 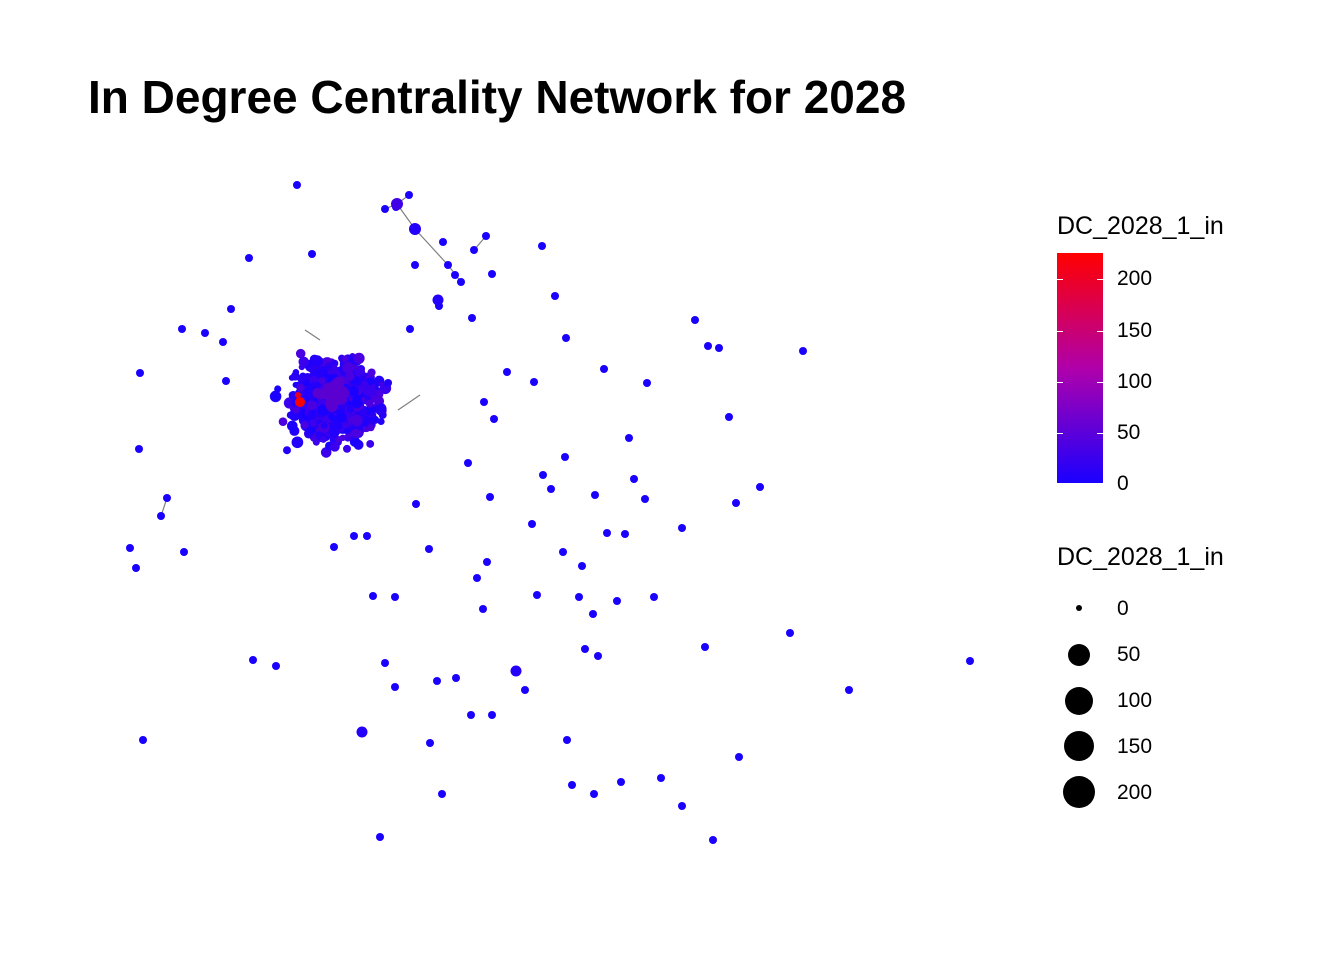 I want to click on color-legend-label-150: 150, so click(x=1135, y=330).